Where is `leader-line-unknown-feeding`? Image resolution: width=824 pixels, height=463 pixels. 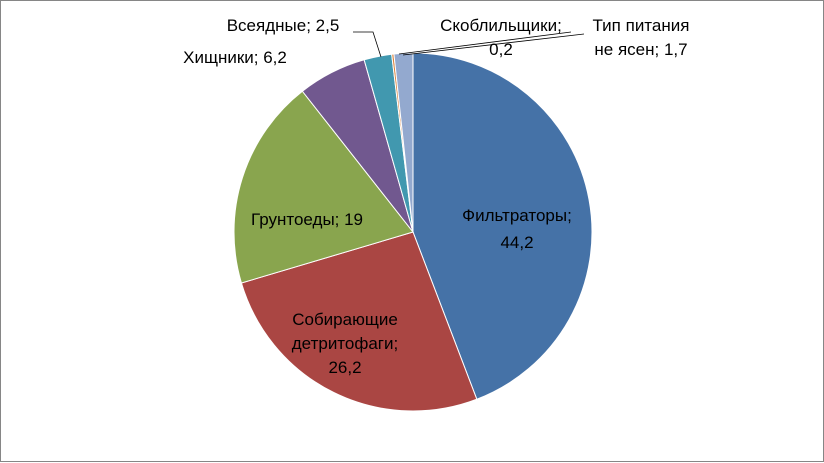 leader-line-unknown-feeding is located at coordinates (493, 44).